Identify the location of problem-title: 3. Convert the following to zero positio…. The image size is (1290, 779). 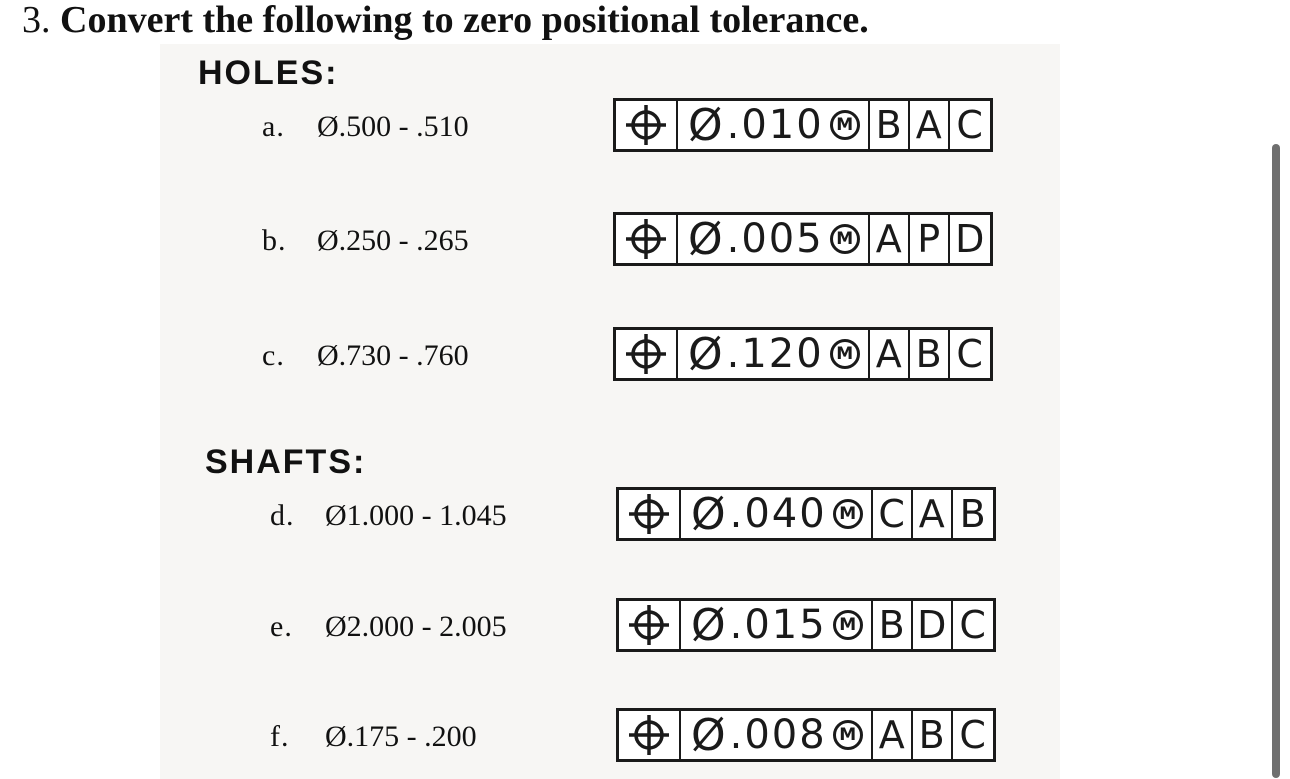
(445, 20).